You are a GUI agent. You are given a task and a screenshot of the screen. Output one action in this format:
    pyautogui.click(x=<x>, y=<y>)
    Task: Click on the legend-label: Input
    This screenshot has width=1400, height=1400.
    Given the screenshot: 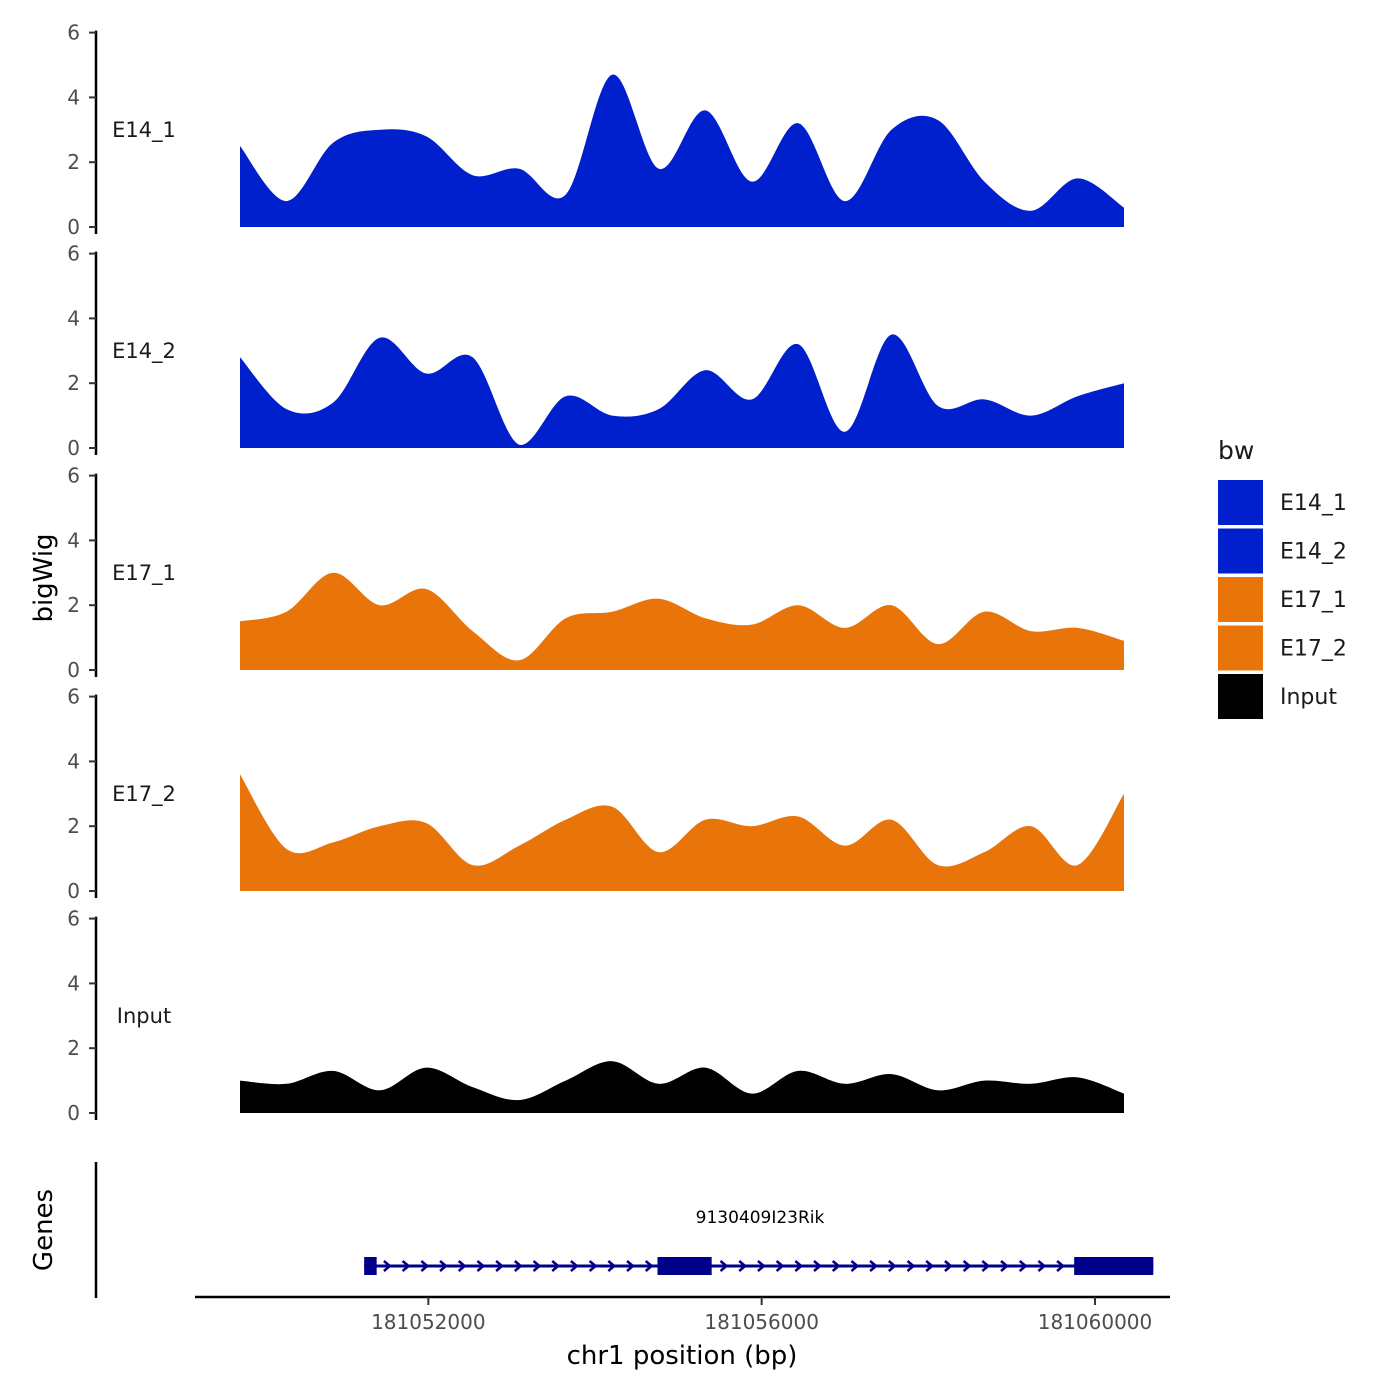 What is the action you would take?
    pyautogui.click(x=1308, y=697)
    